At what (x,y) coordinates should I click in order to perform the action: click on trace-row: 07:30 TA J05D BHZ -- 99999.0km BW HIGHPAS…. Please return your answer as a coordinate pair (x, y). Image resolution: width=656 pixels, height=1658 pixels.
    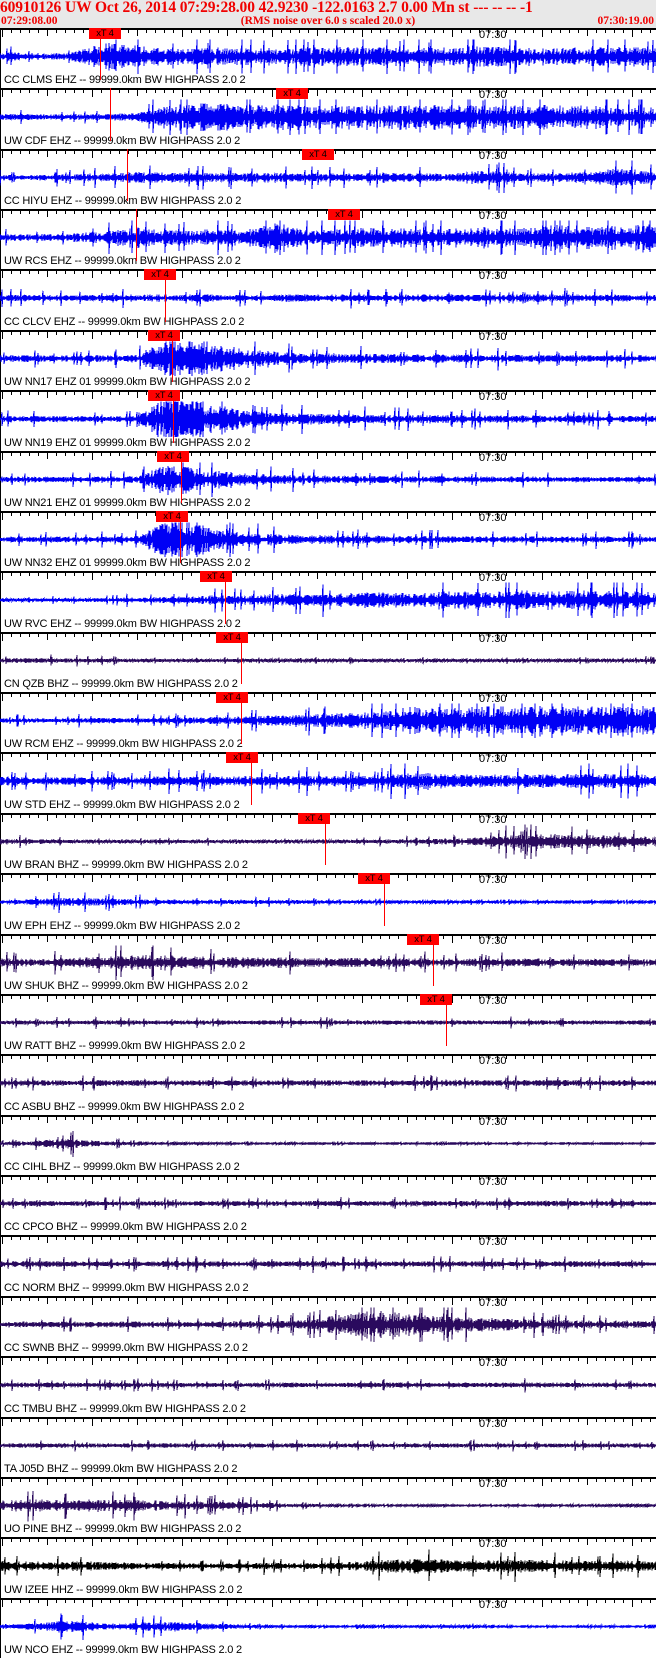
    Looking at the image, I should click on (328, 1447).